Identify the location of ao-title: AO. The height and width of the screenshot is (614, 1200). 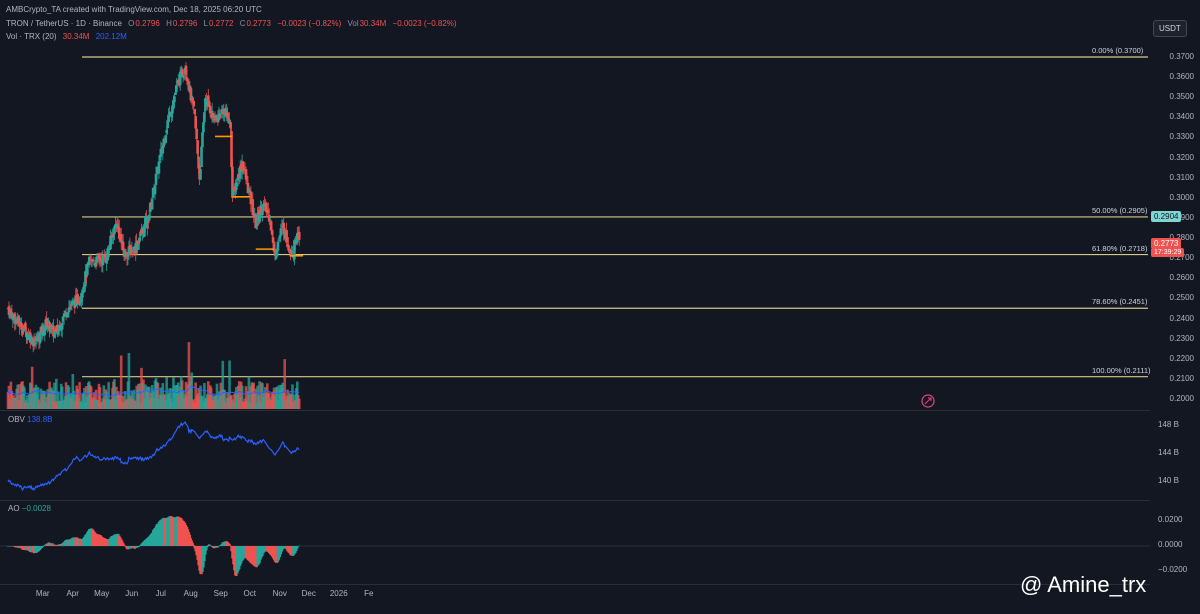
(14, 508).